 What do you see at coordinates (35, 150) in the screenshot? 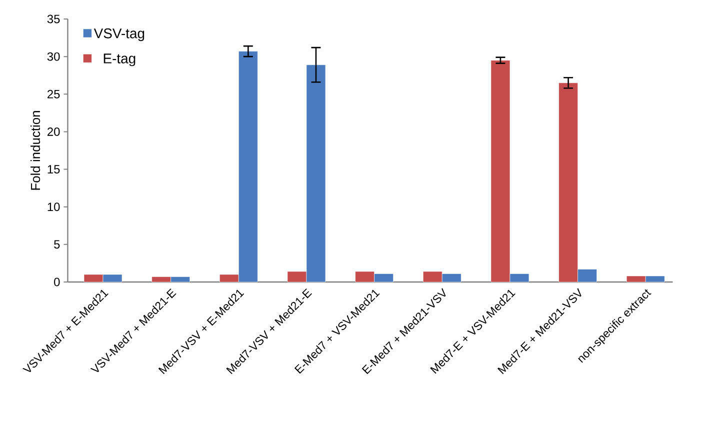
I see `y-axis-title: Fold induction` at bounding box center [35, 150].